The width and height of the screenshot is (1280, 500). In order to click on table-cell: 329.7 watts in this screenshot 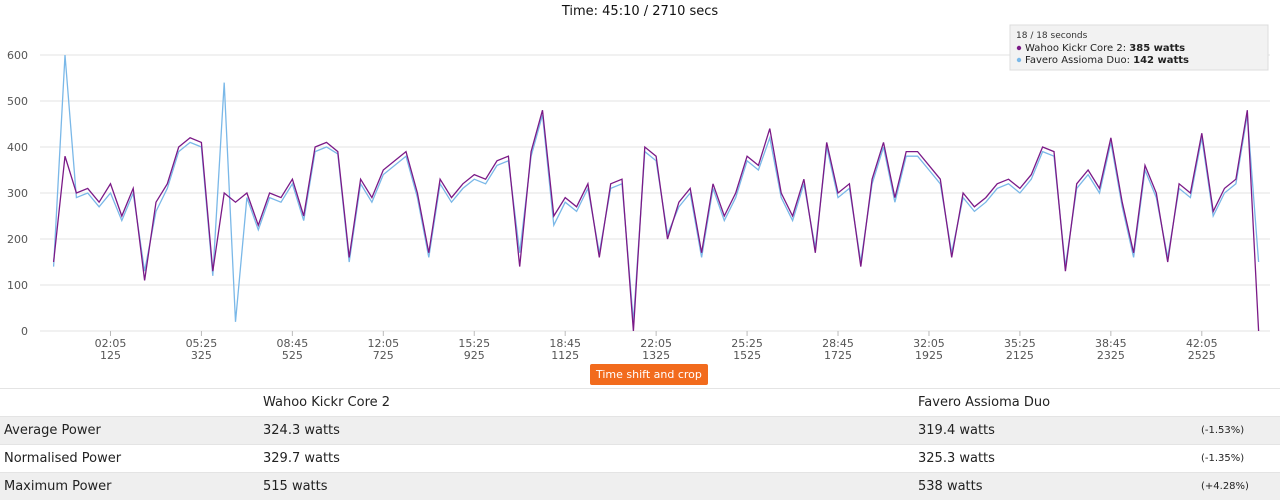, I will do `click(586, 459)`.